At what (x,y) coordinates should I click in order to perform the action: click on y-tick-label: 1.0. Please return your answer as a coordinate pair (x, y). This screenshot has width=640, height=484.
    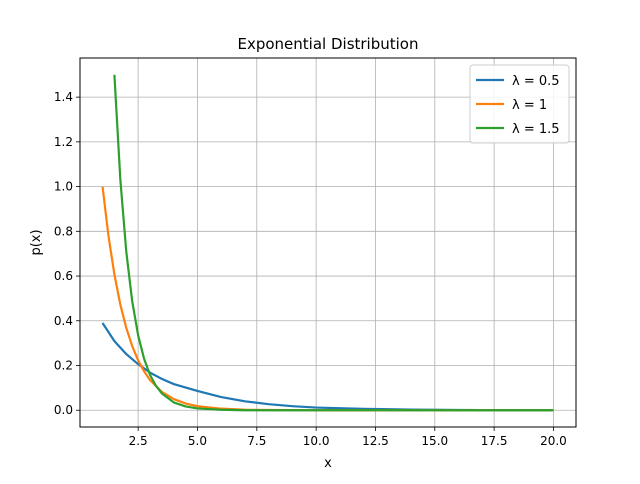
    Looking at the image, I should click on (63, 187).